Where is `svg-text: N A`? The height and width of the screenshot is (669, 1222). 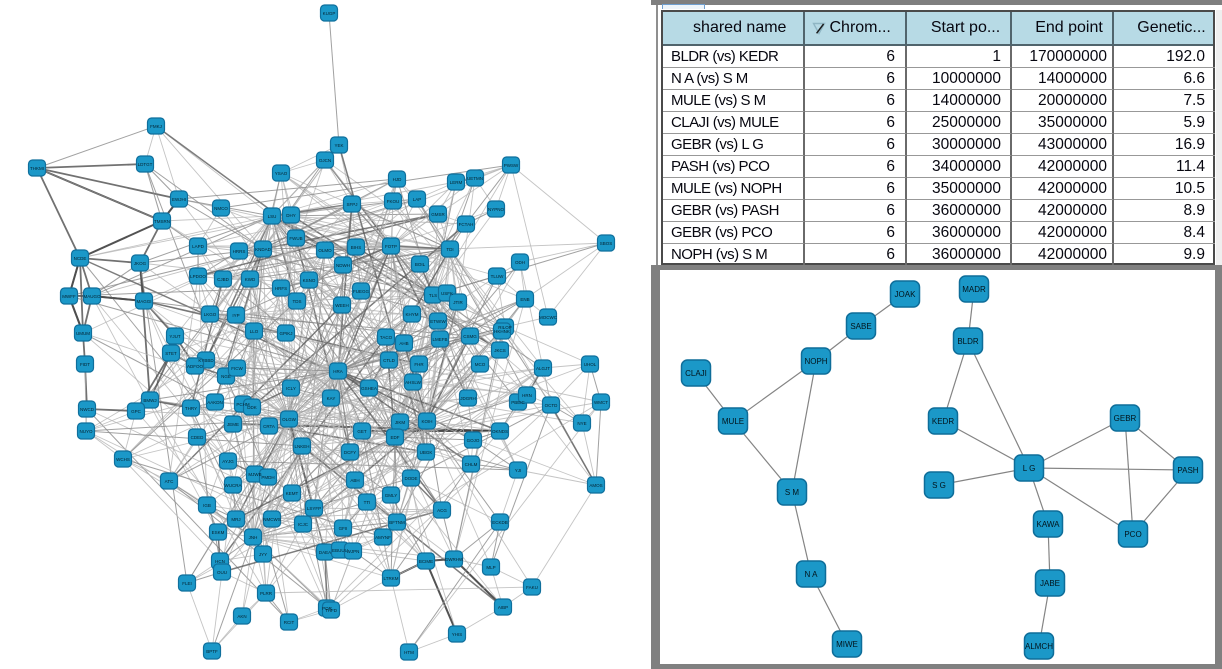 svg-text: N A is located at coordinates (812, 574).